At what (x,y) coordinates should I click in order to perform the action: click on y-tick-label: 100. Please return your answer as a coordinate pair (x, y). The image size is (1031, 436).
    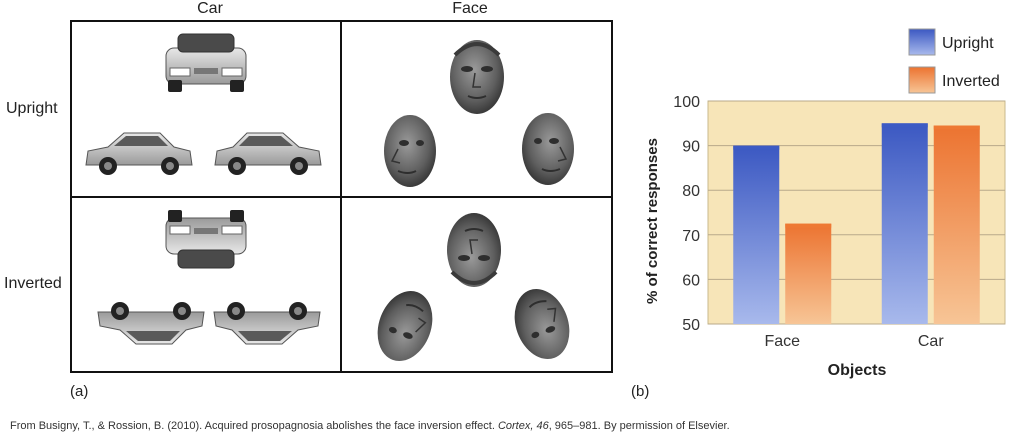
    Looking at the image, I should click on (686, 102).